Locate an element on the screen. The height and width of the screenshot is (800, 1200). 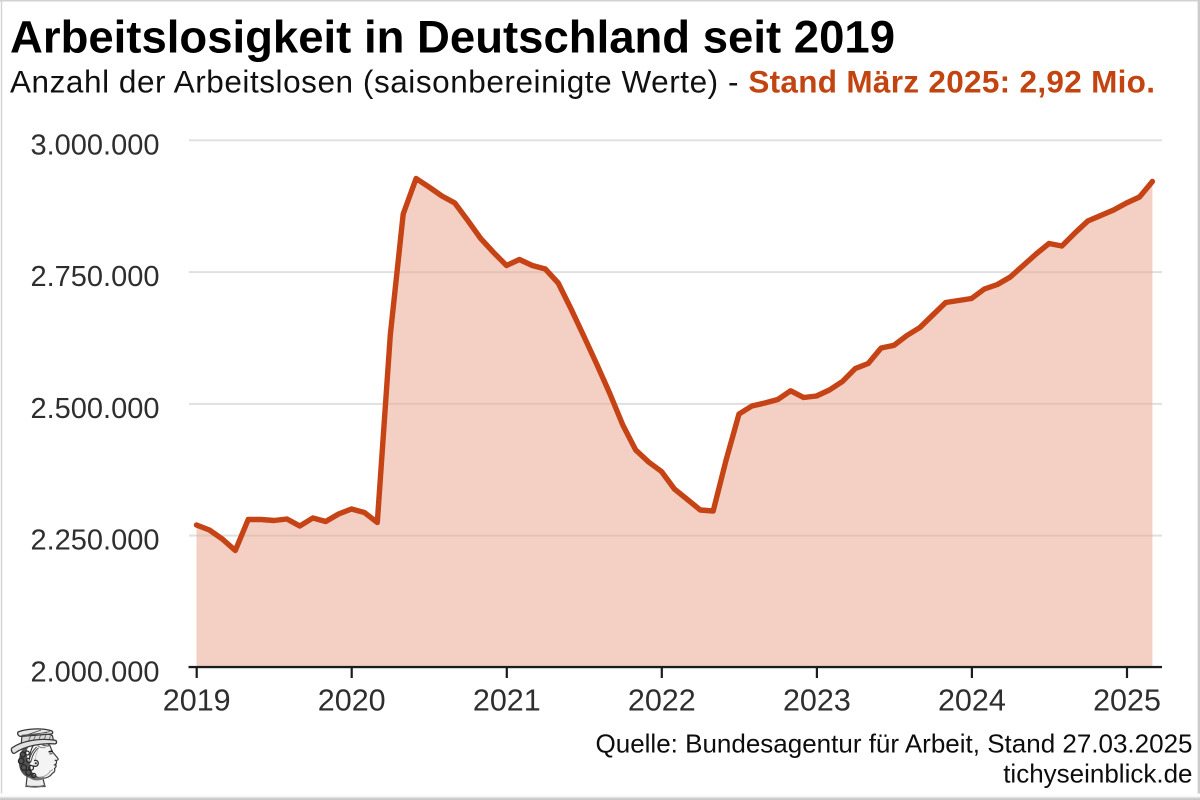
svg-text: 2023 is located at coordinates (817, 701).